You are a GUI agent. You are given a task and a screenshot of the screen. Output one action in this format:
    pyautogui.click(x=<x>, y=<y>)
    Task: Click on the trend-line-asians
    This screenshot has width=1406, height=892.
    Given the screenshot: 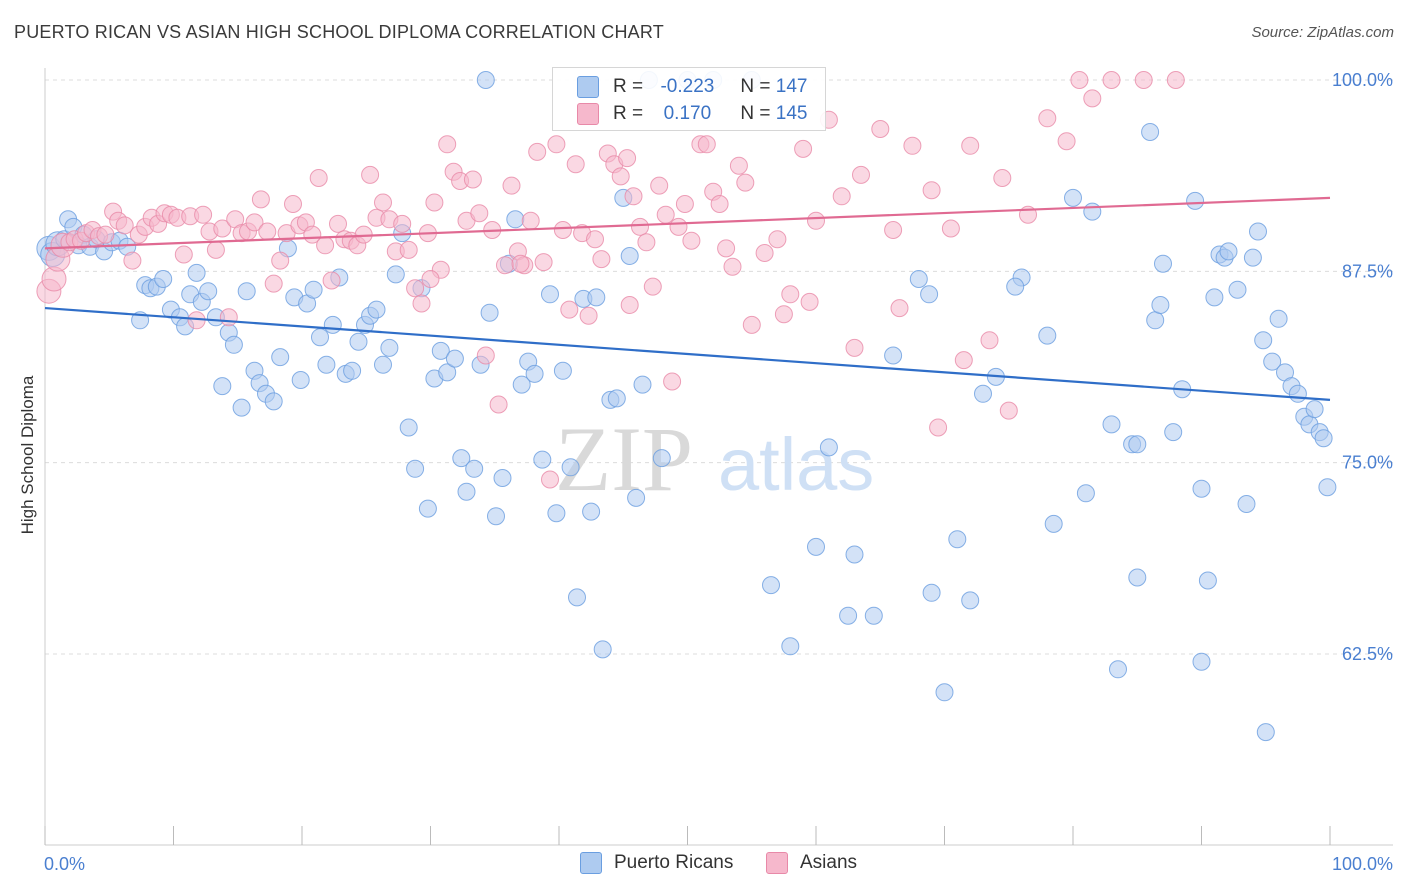 What is the action you would take?
    pyautogui.click(x=687, y=223)
    